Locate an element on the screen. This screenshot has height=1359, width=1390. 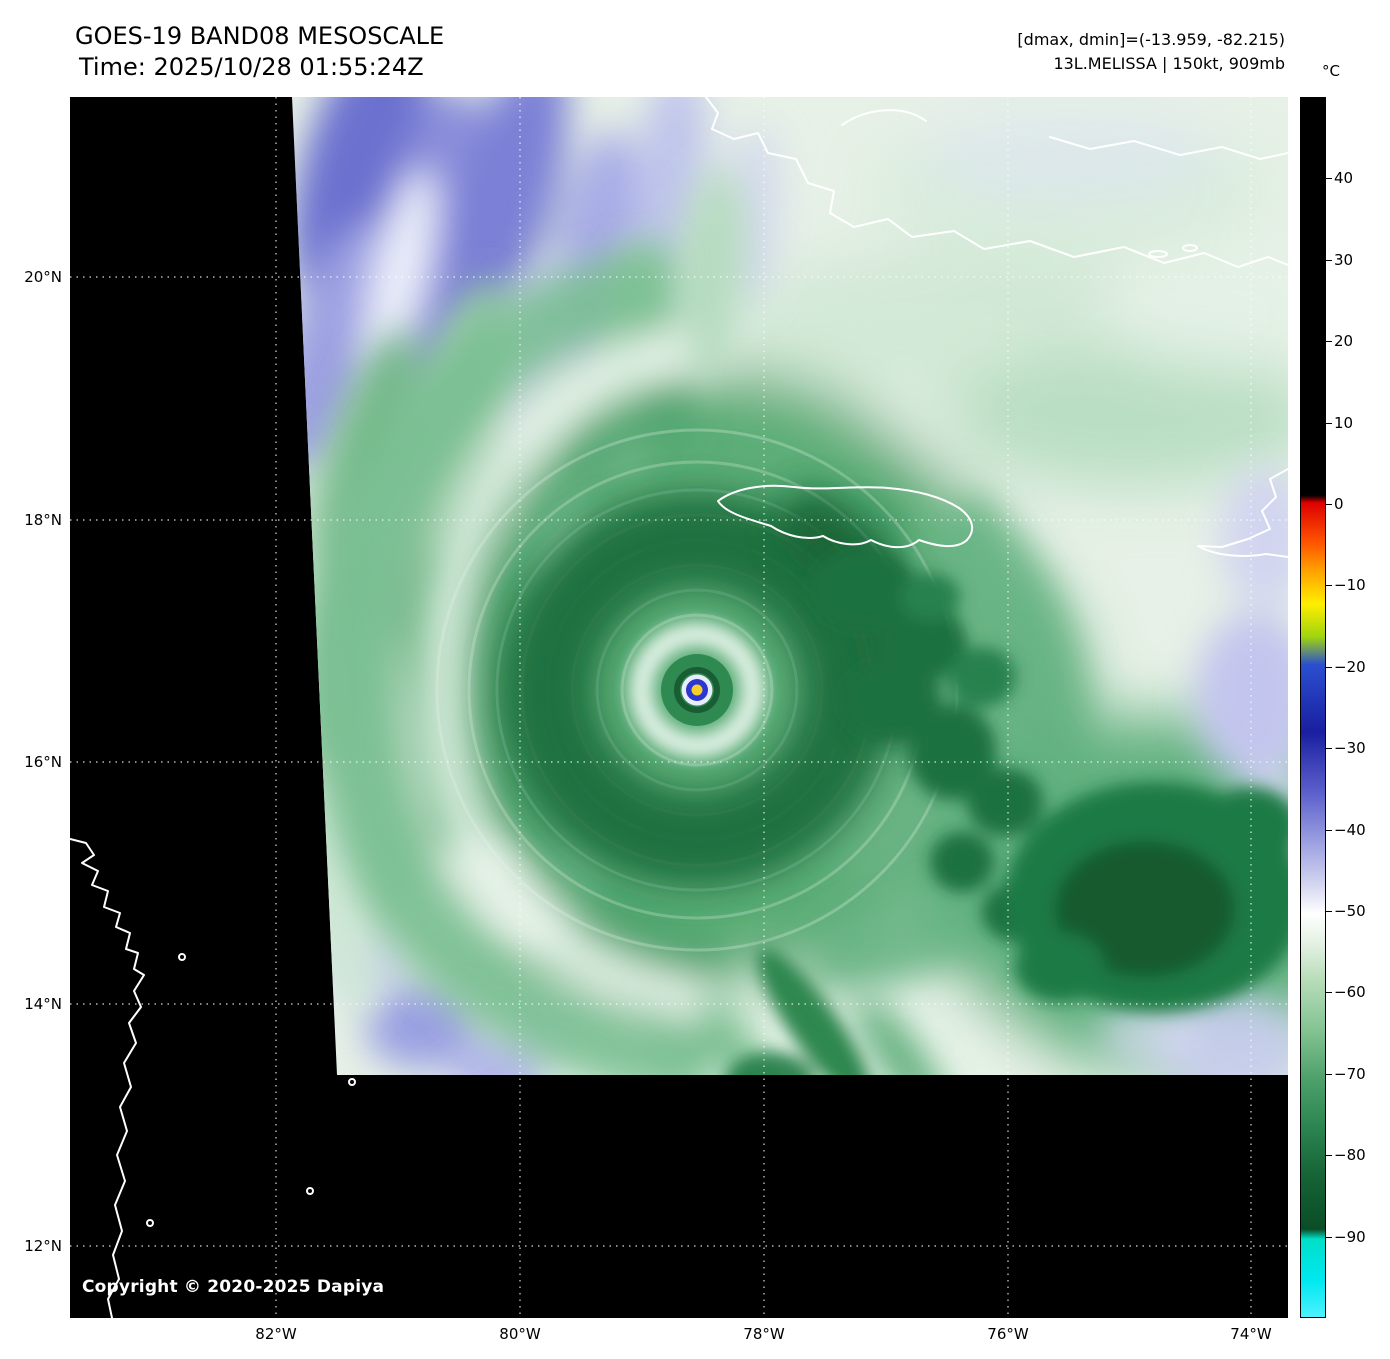
storm-info: 13L.MELISSA | 150kt, 909mb is located at coordinates (1169, 63).